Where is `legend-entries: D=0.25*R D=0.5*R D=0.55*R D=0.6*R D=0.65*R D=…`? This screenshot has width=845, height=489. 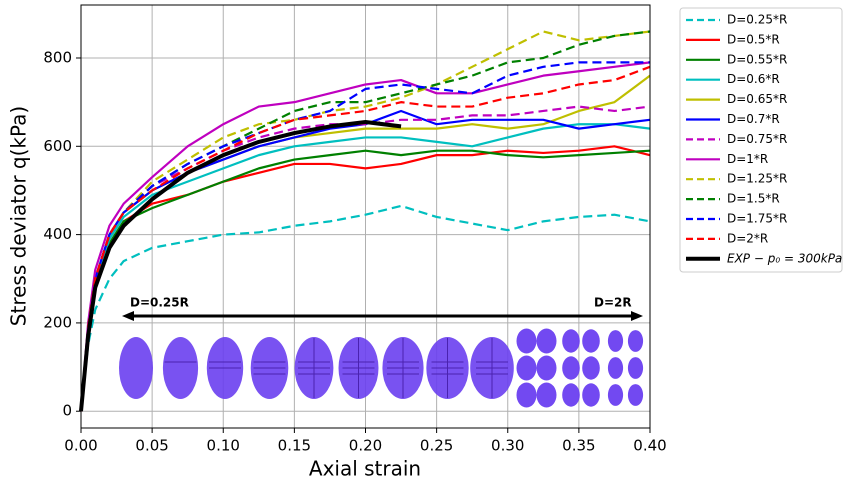
legend-entries: D=0.25*R D=0.5*R D=0.55*R D=0.6*R D=0.65*R D=… is located at coordinates (764, 139).